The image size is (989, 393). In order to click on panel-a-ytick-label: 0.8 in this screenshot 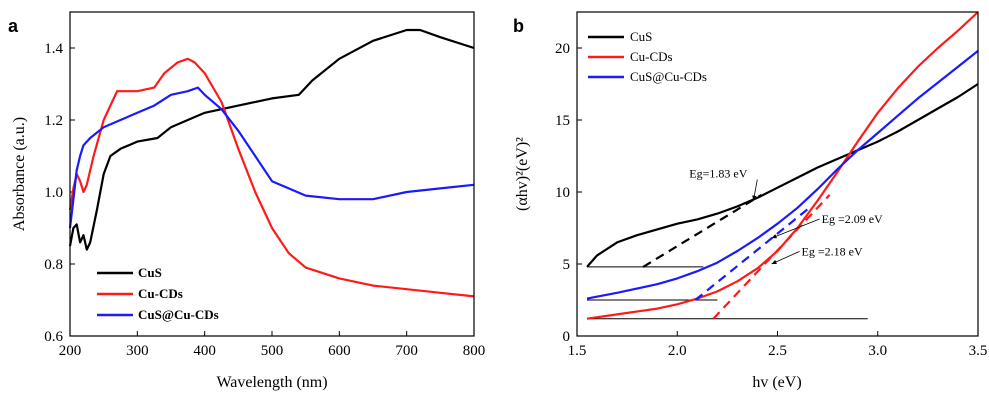, I will do `click(53, 265)`.